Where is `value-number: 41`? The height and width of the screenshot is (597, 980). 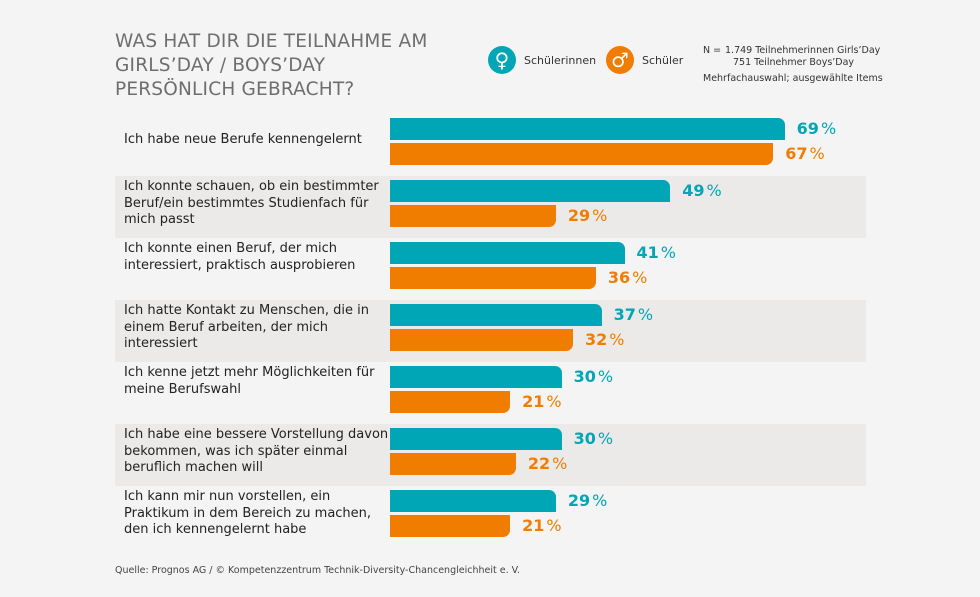 value-number: 41 is located at coordinates (647, 252).